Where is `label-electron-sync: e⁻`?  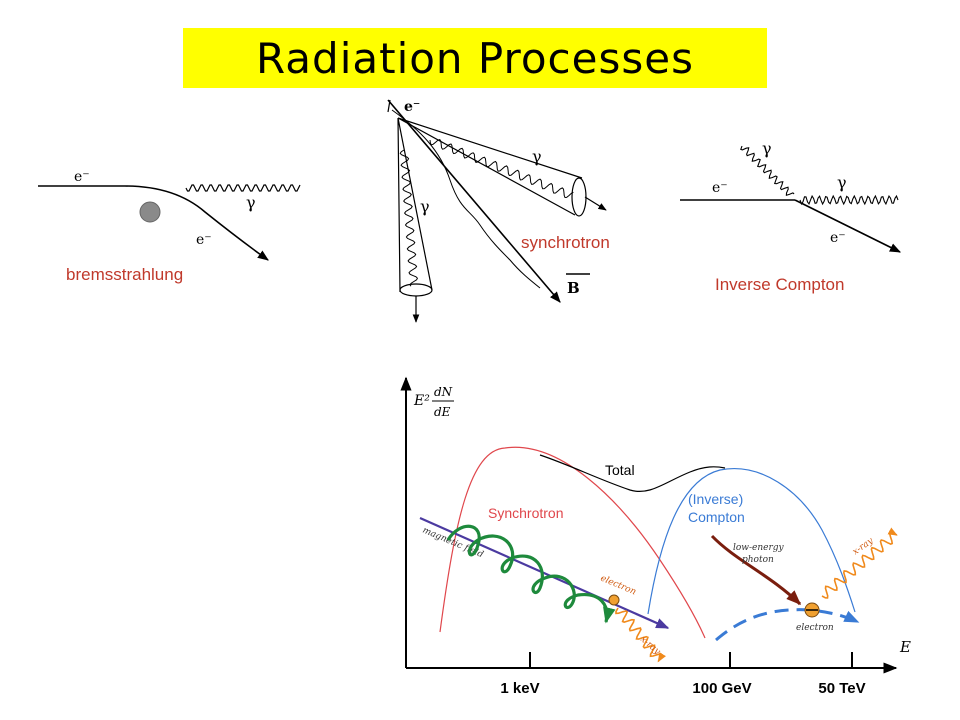
label-electron-sync: e⁻ is located at coordinates (412, 107).